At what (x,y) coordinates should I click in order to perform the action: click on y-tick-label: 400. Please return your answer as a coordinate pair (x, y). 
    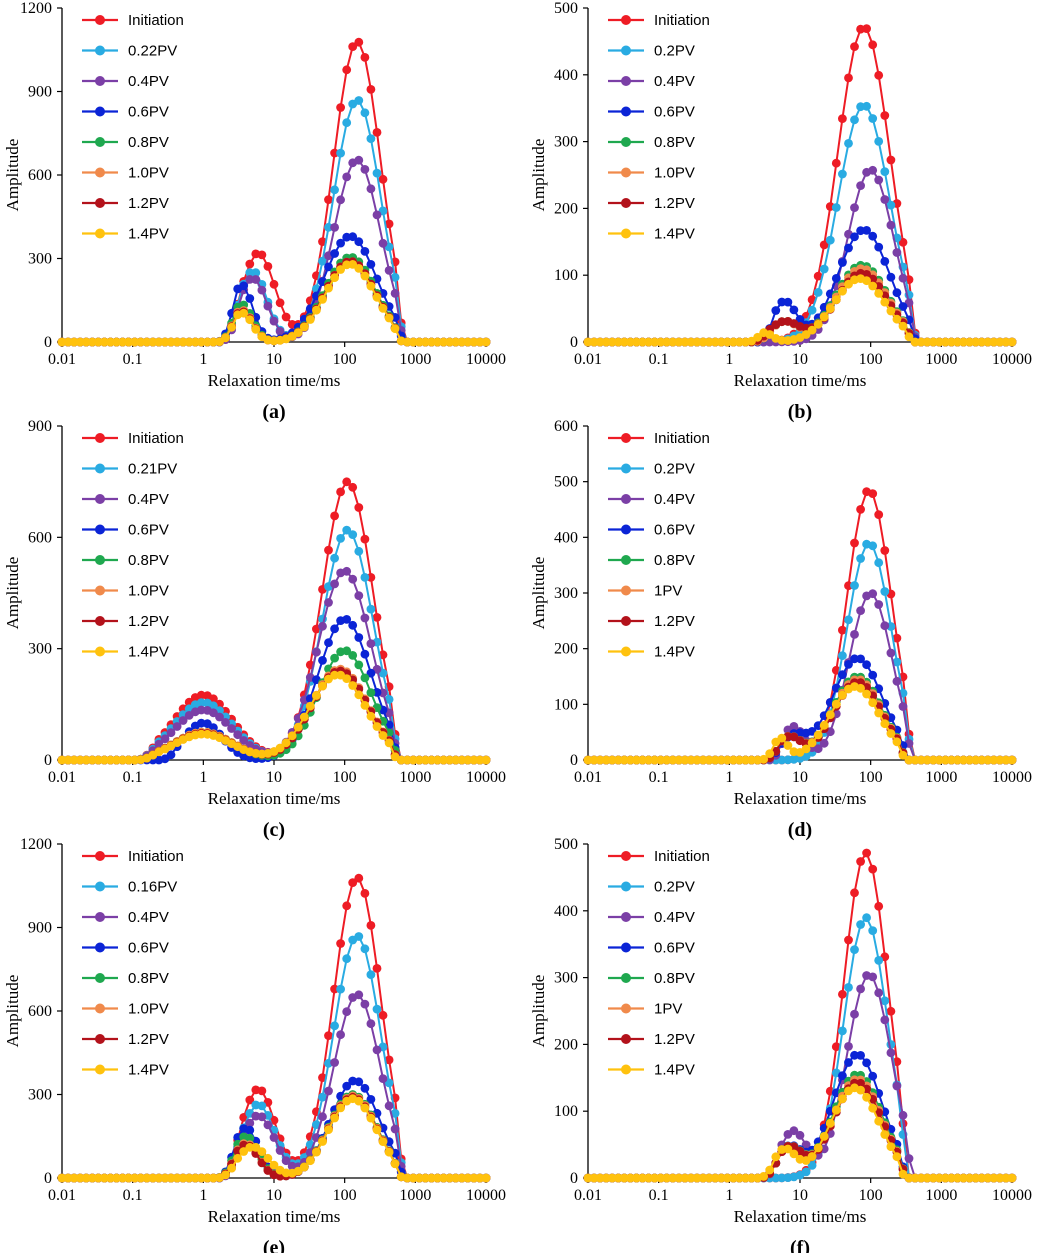
    Looking at the image, I should click on (566, 75).